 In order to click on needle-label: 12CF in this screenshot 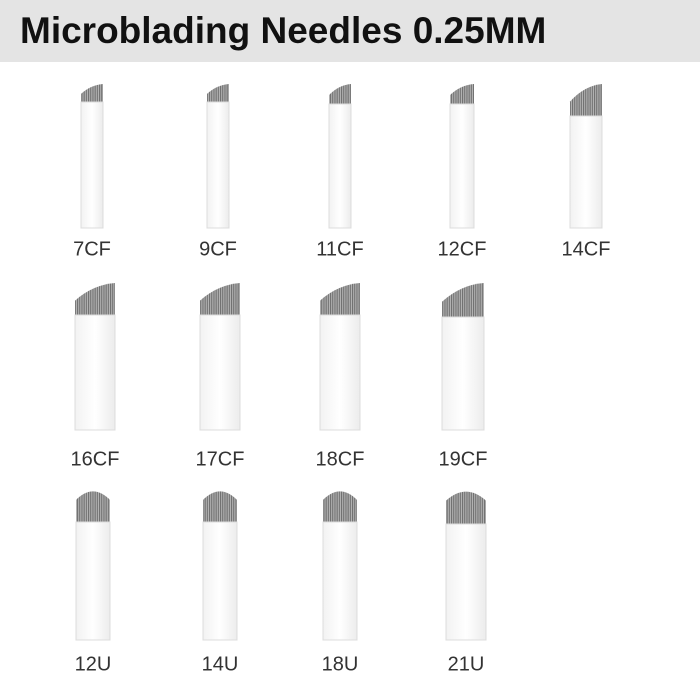, I will do `click(462, 249)`.